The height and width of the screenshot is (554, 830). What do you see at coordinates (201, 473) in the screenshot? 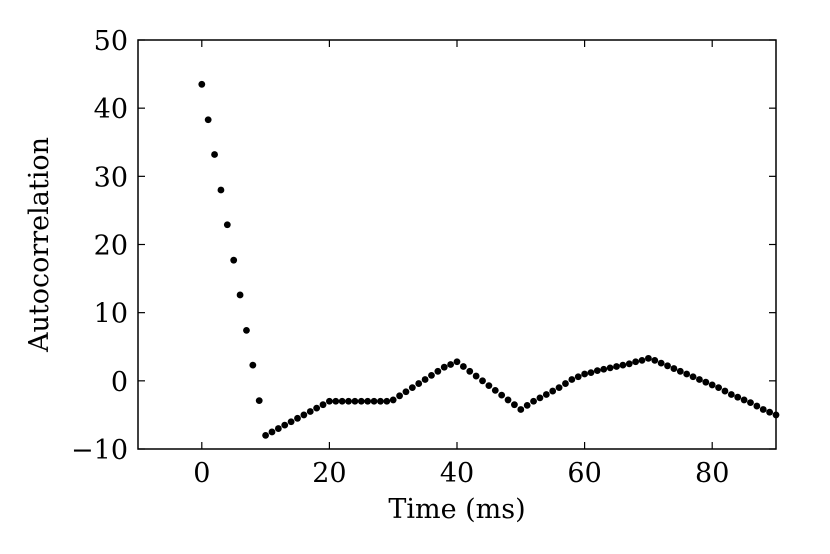
I see `x-tick-label: 0` at bounding box center [201, 473].